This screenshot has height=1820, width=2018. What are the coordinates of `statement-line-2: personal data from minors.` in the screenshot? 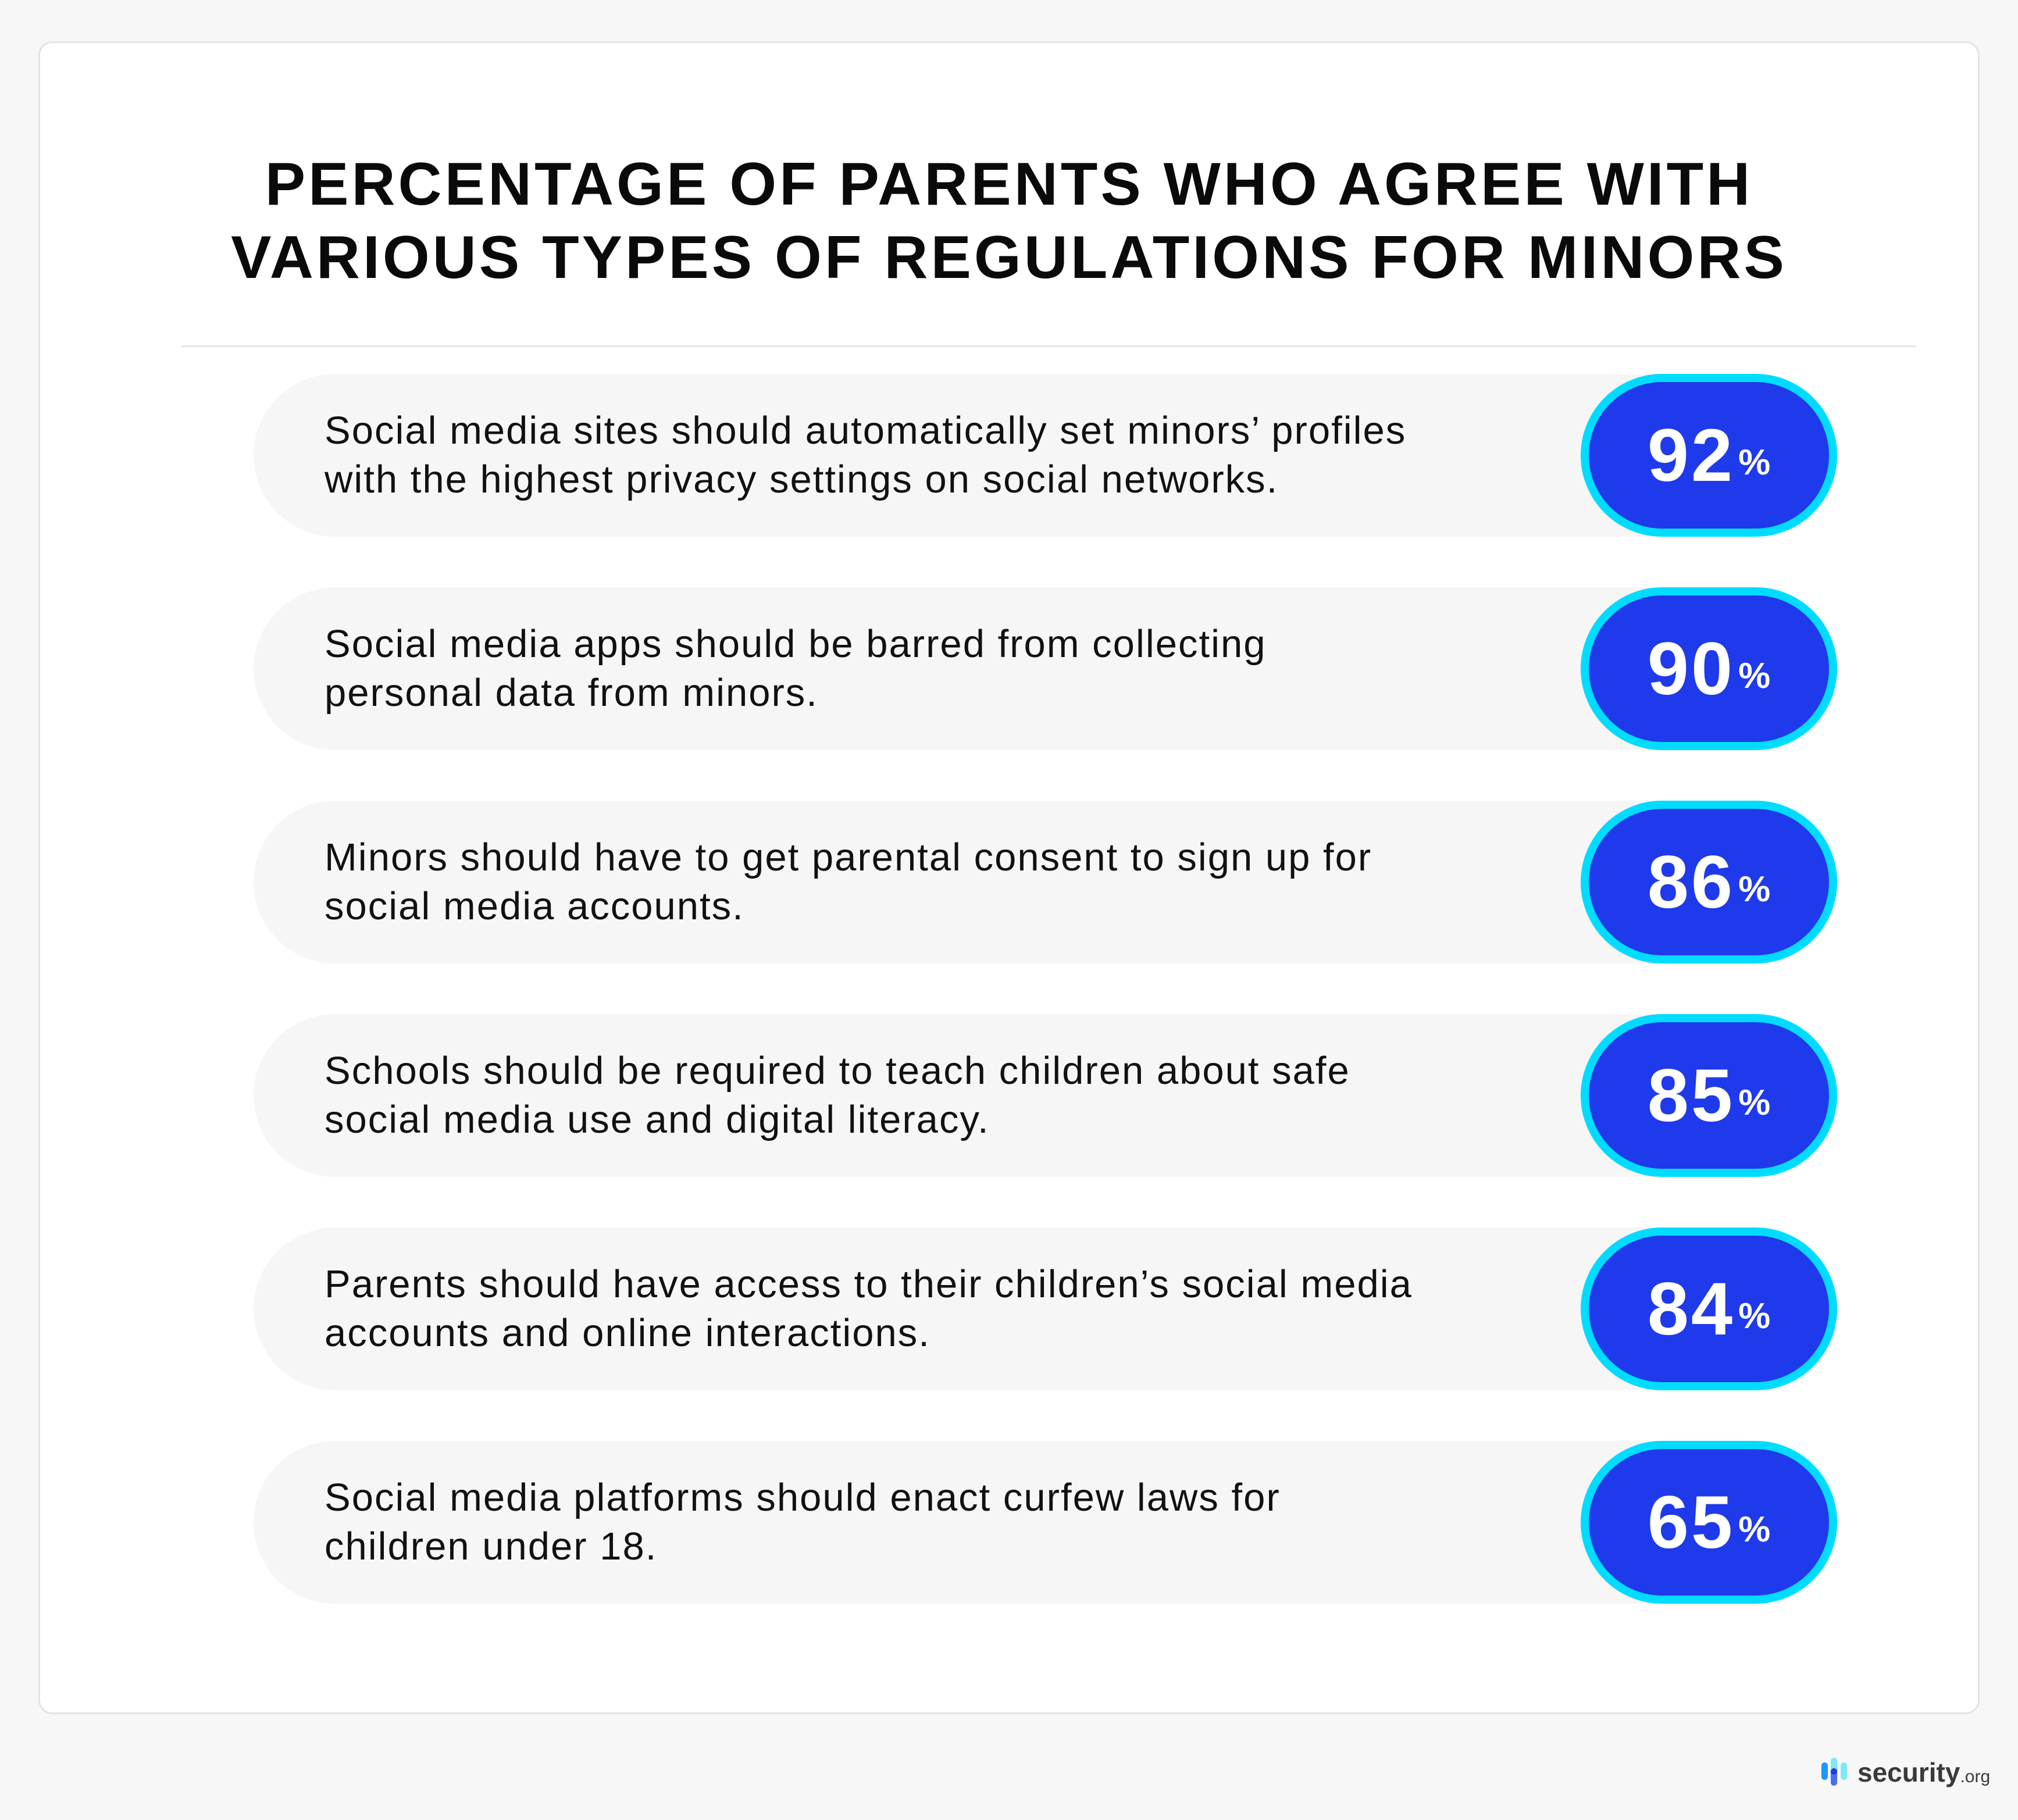 It's located at (571, 693).